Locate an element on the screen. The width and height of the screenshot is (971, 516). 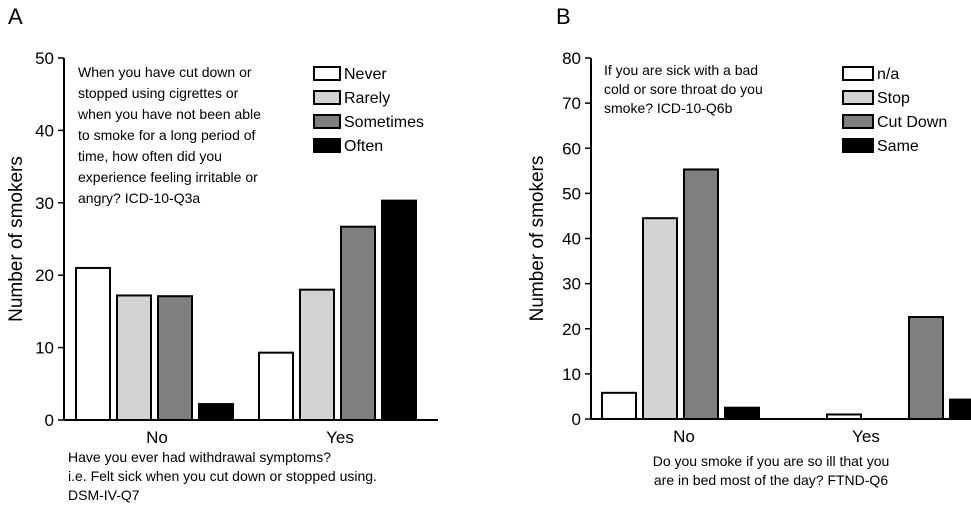
panel-b-annotation-line: cold or sore throat do you is located at coordinates (683, 89).